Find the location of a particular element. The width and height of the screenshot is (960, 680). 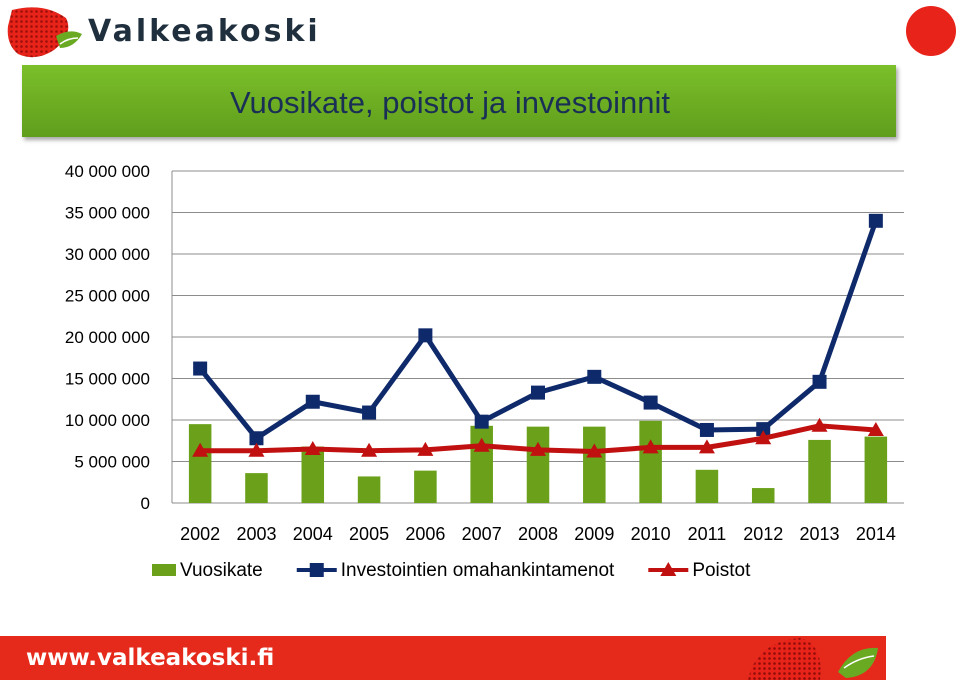

point-1-2013 is located at coordinates (819, 424).